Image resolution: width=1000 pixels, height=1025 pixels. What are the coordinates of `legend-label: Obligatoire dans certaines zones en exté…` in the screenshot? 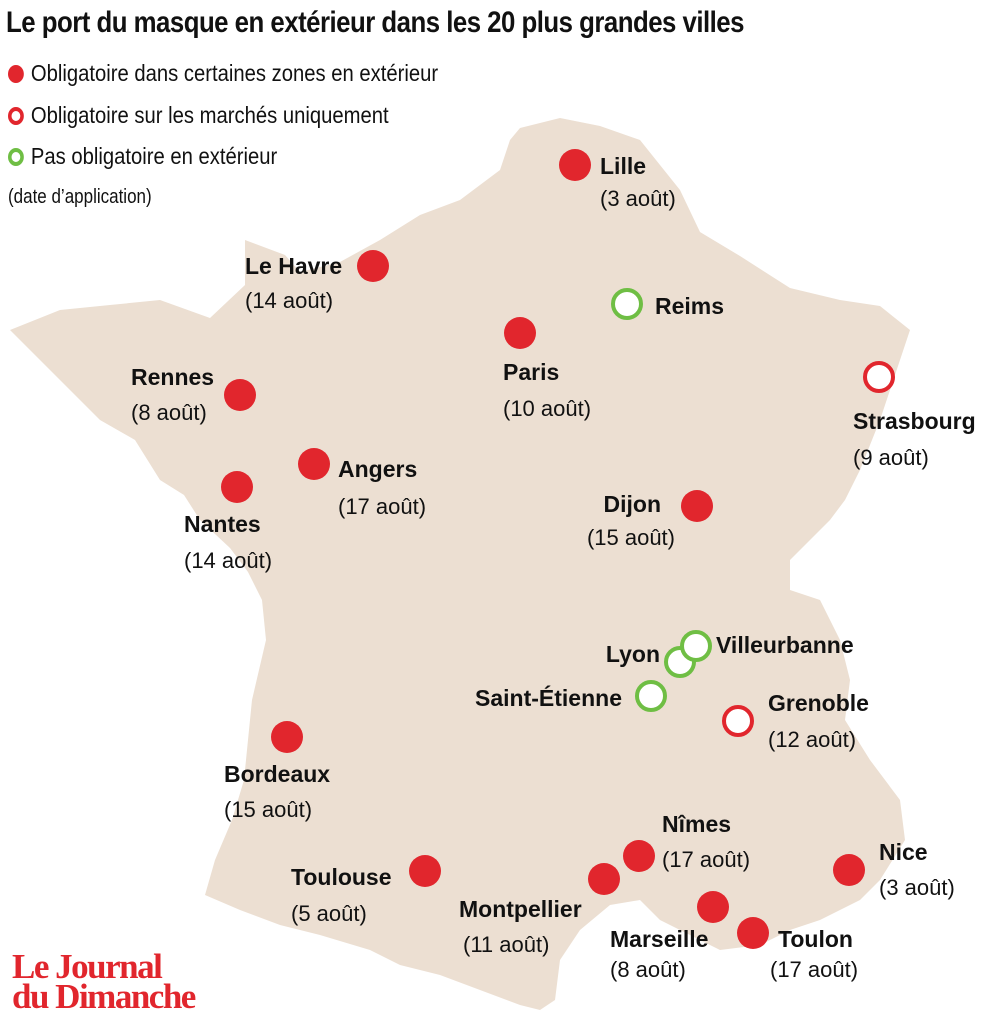 It's located at (234, 73).